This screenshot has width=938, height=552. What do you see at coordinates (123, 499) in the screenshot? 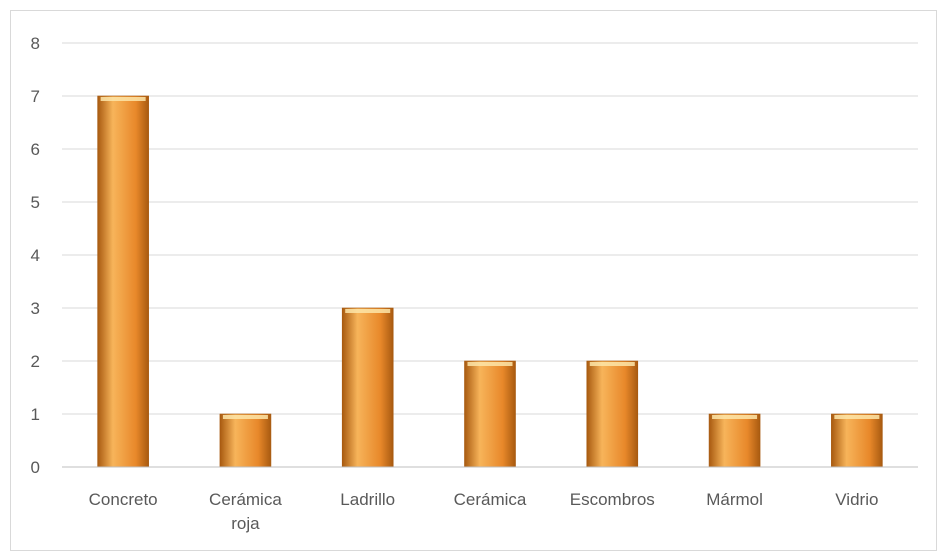
I see `x-category-label: Concreto` at bounding box center [123, 499].